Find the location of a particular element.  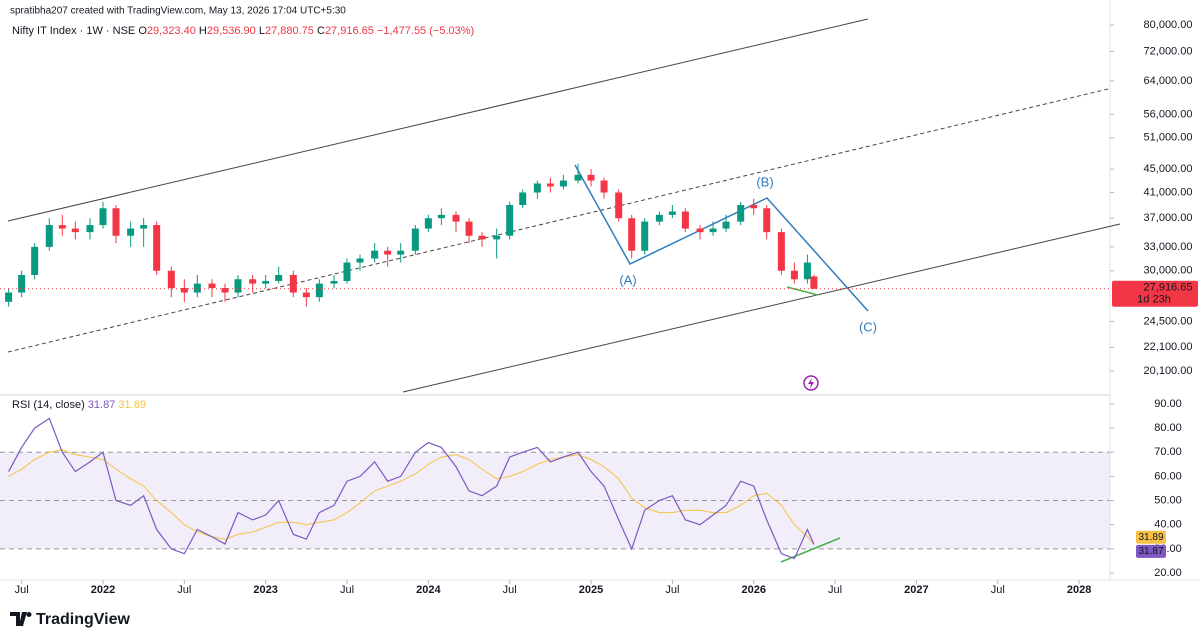

y-tick-label: 30,000.00 is located at coordinates (1168, 271).